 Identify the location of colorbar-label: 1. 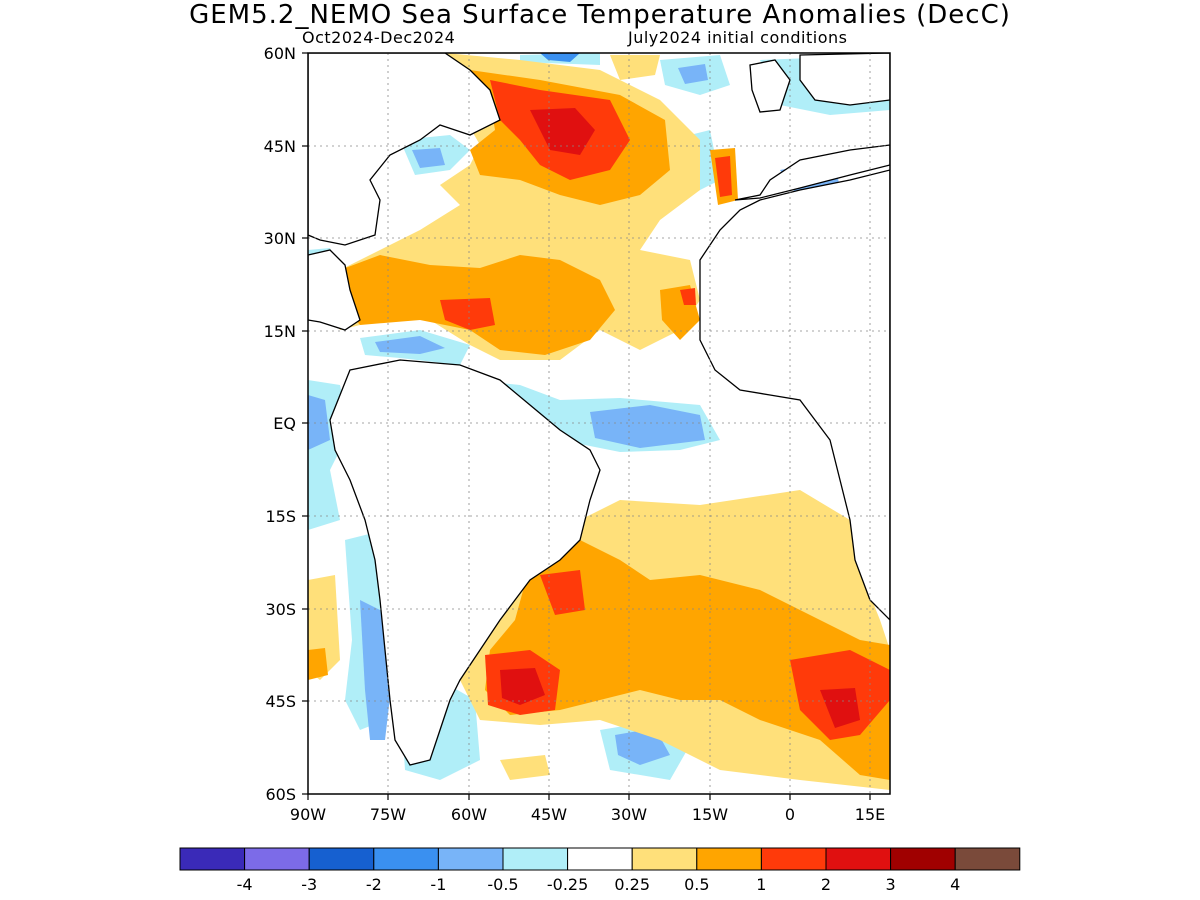
(761, 884).